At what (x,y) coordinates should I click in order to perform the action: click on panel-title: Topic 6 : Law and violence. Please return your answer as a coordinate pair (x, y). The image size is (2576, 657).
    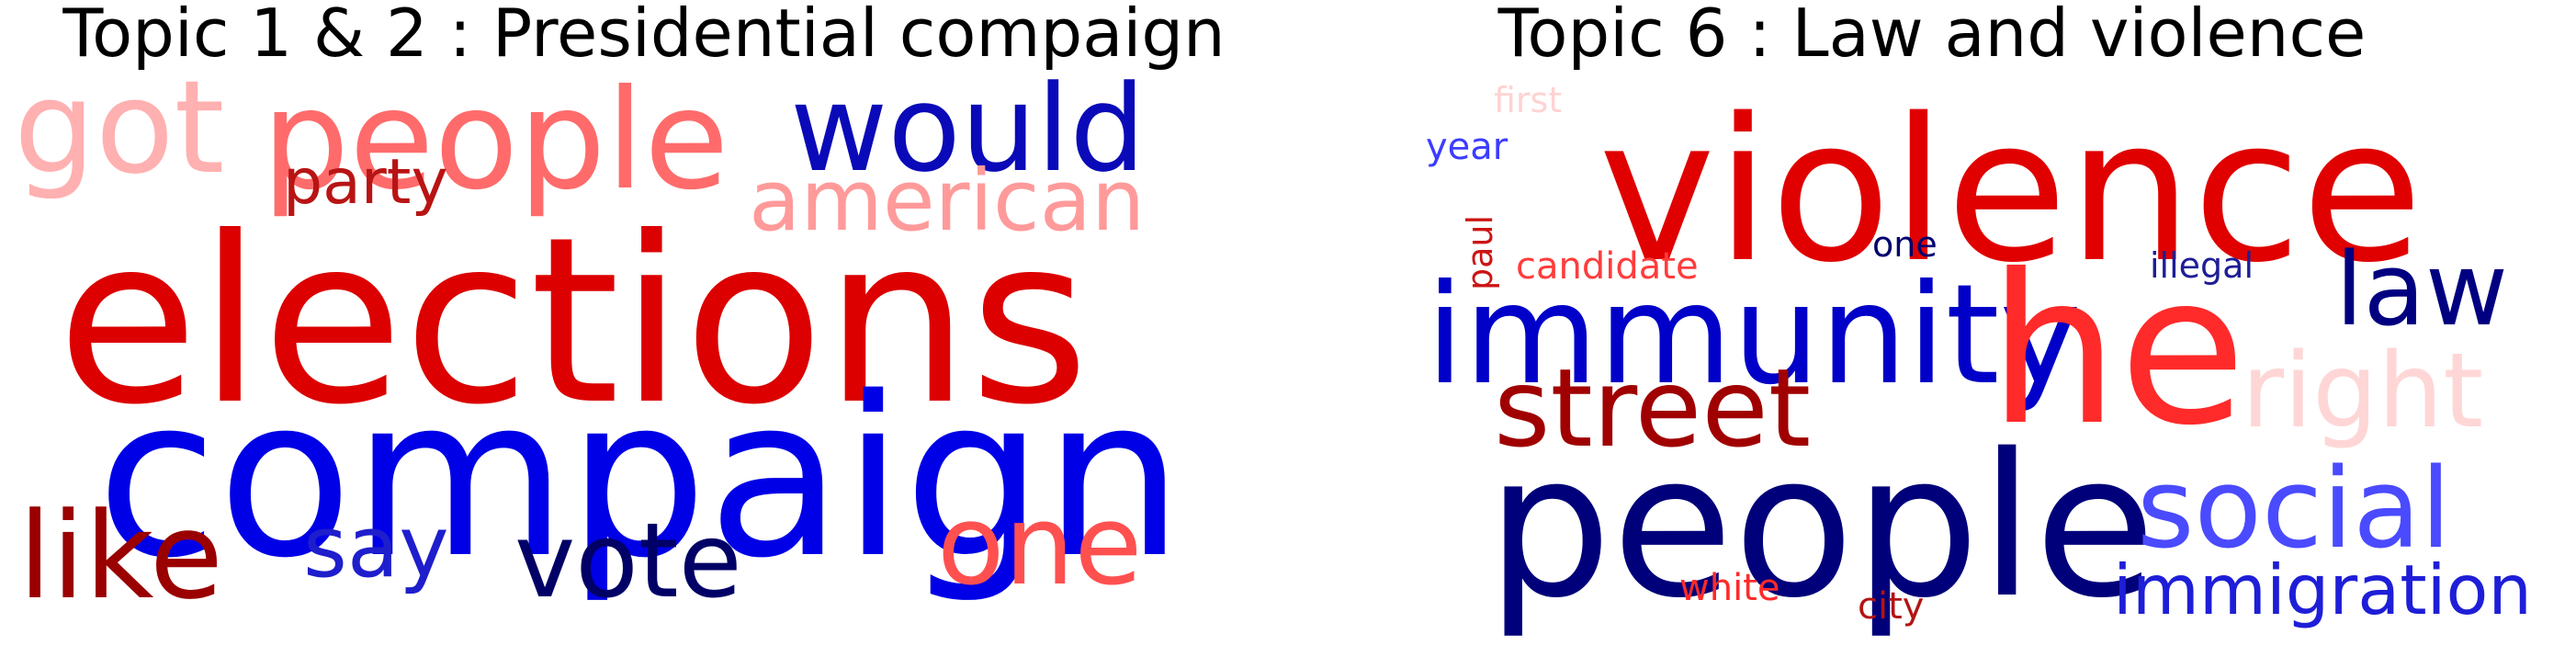
    Looking at the image, I should click on (1932, 36).